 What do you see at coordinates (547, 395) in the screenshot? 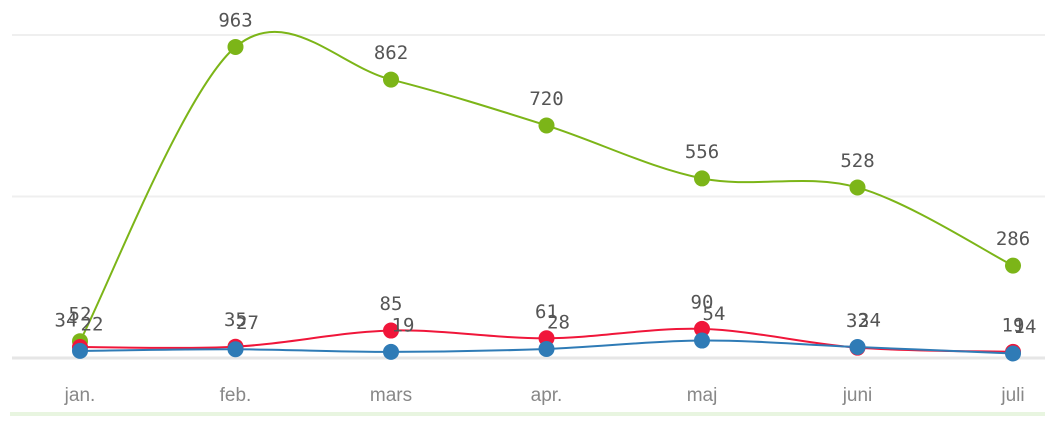
I see `x-tick-label: apr.` at bounding box center [547, 395].